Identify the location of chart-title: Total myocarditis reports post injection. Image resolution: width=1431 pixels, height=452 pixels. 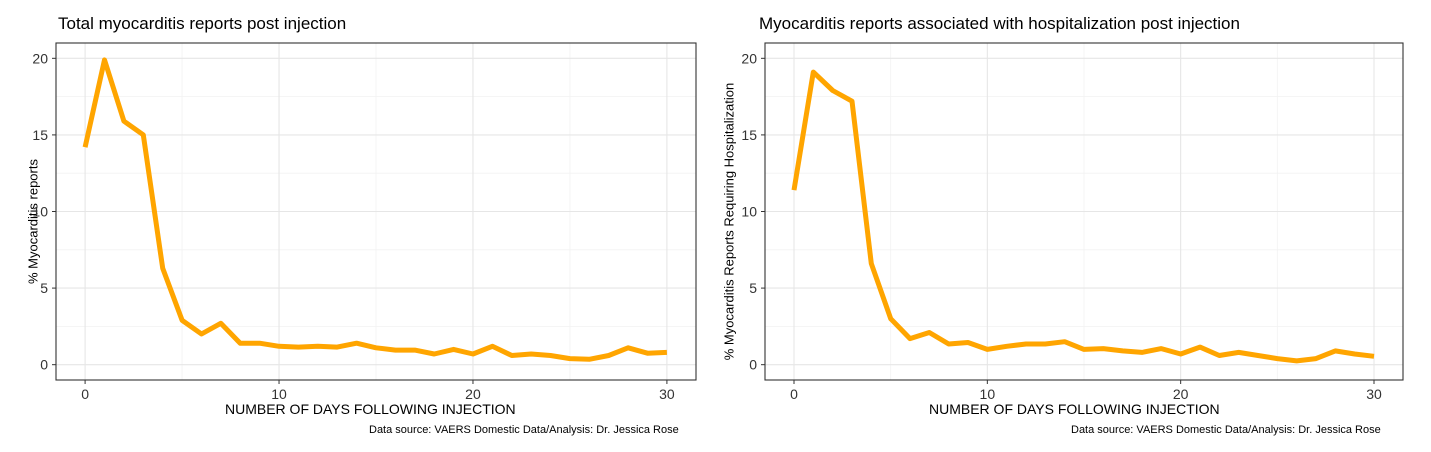
(202, 23).